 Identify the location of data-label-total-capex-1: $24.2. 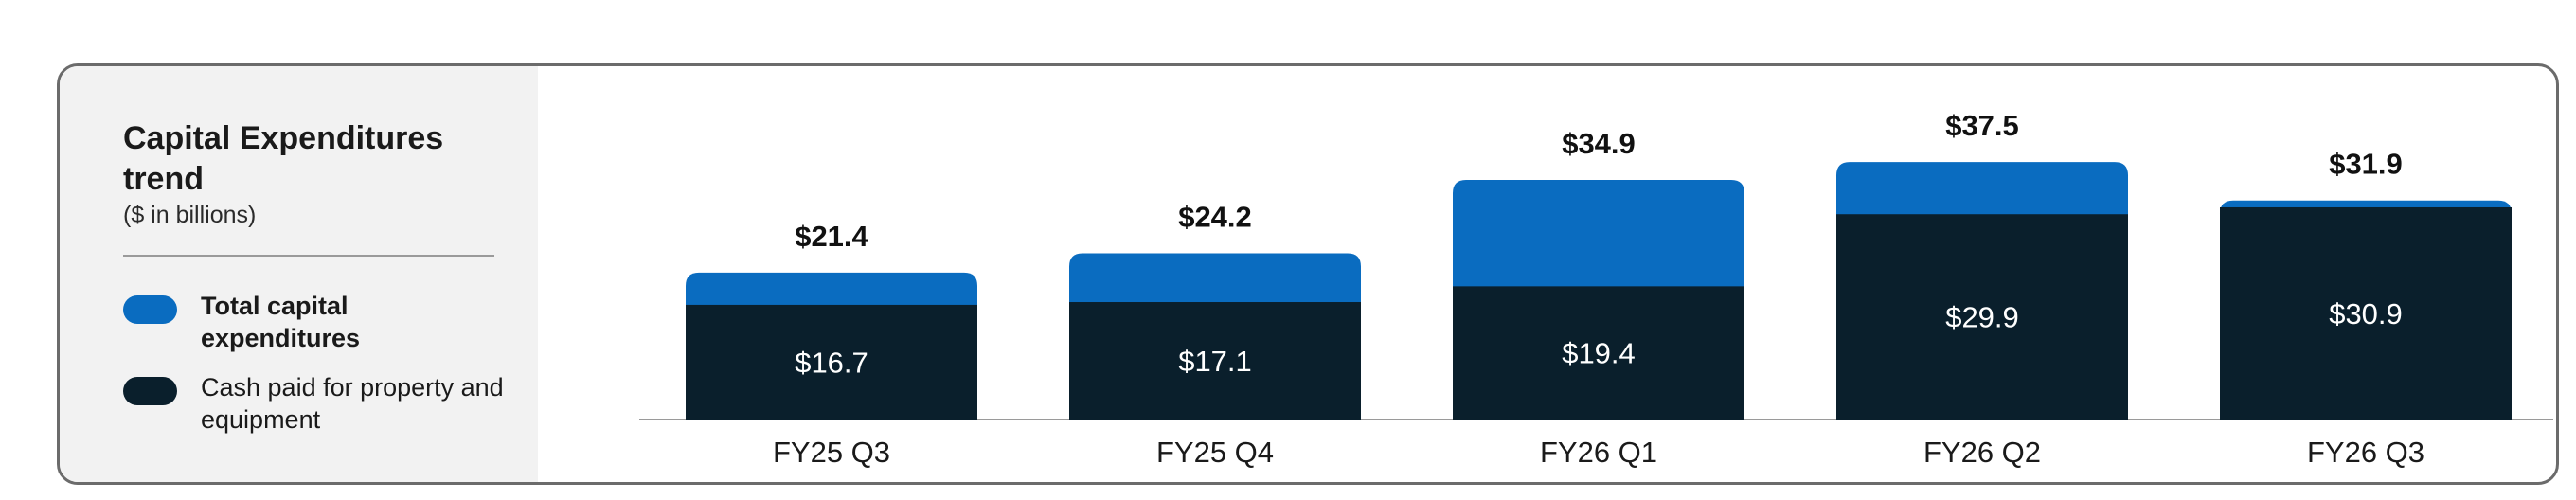
(1215, 218).